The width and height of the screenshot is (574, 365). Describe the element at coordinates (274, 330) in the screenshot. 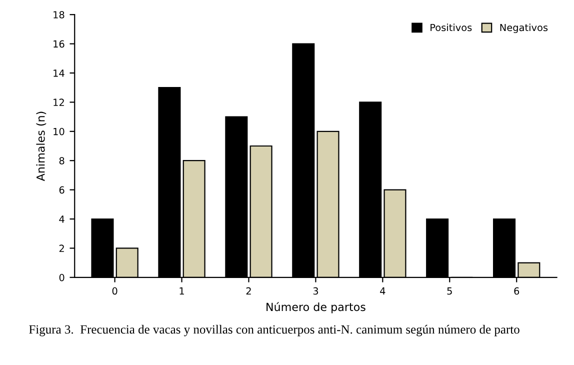

I see `text: Figura 3. Frecuencia de vacas y novillas con anticuerpos anti-N. canimum según número de parto` at that location.